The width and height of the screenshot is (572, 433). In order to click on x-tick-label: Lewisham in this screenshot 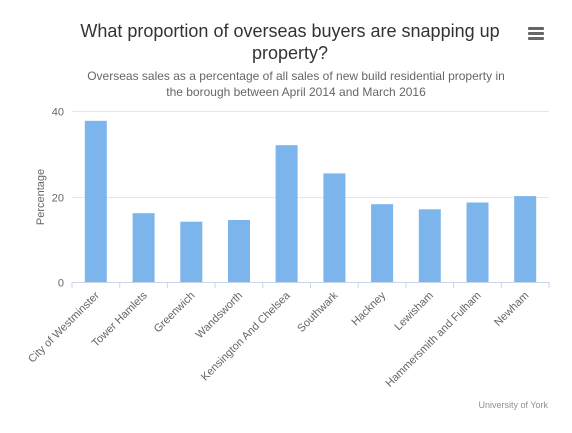, I will do `click(414, 312)`.